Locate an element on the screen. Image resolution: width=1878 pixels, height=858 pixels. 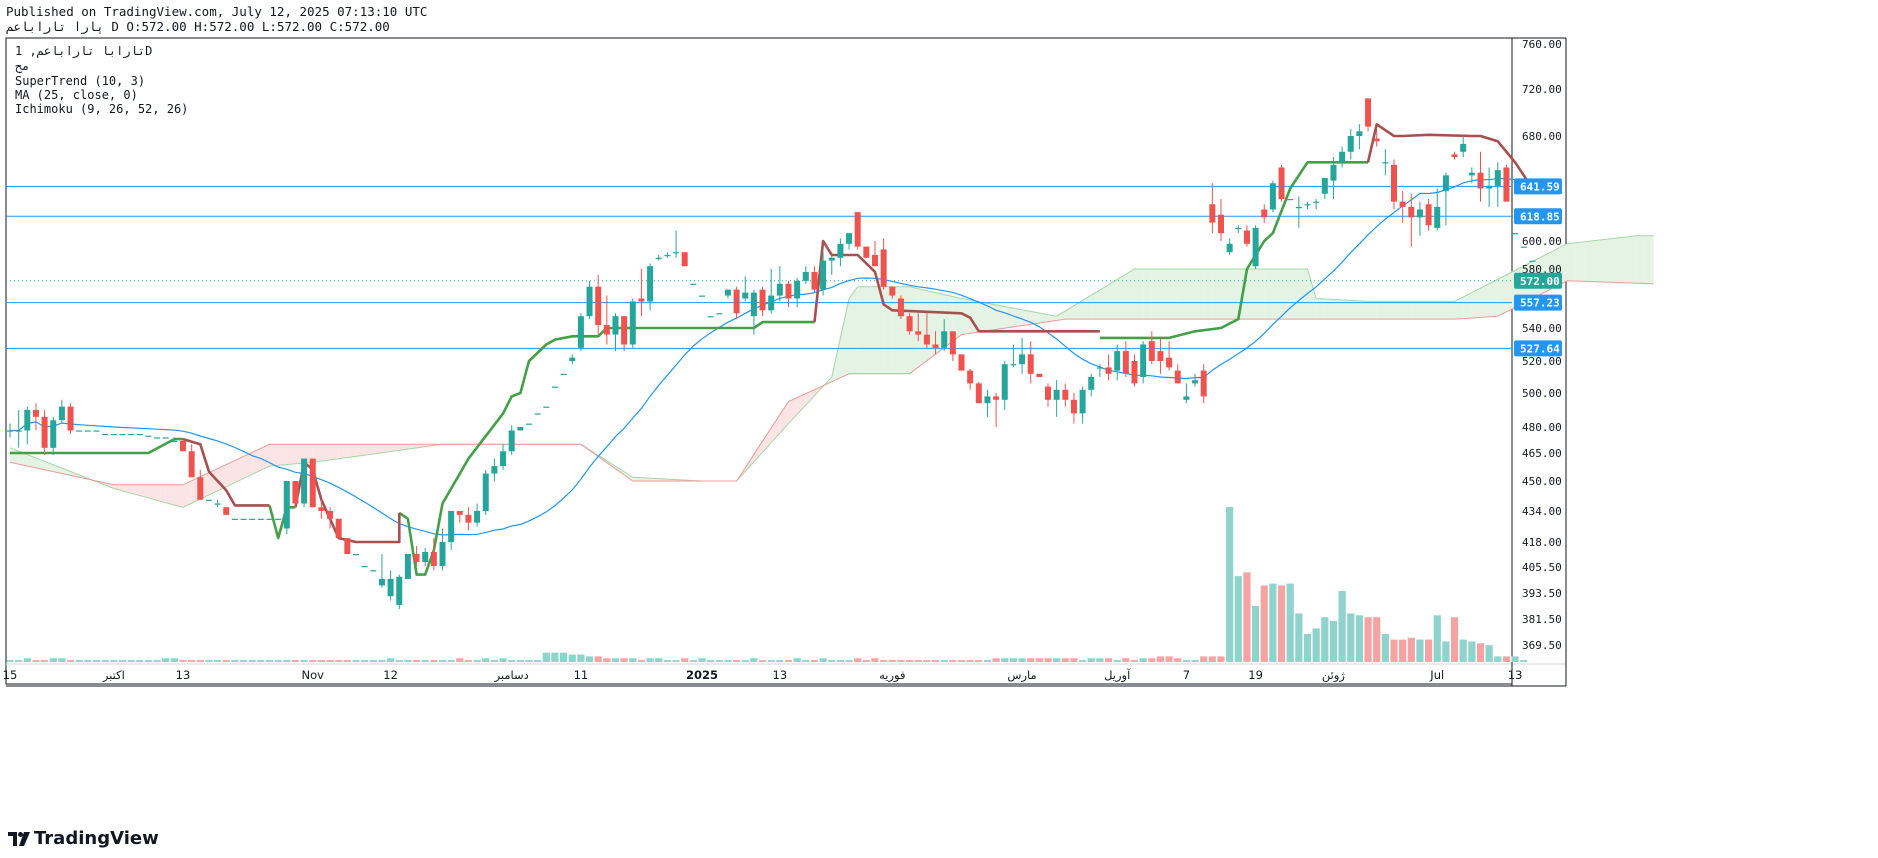
legend-supertrend: SuperTrend (10, 3) is located at coordinates (80, 81).